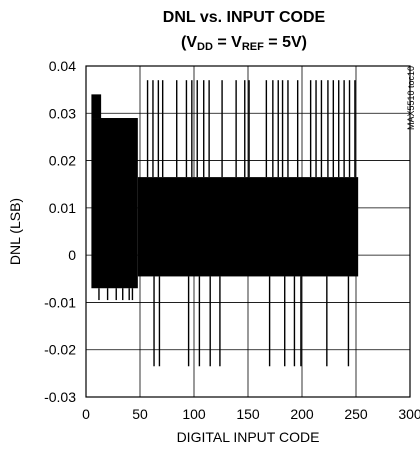 The width and height of the screenshot is (420, 459). What do you see at coordinates (15, 231) in the screenshot?
I see `y-axis-label: DNL (LSB)` at bounding box center [15, 231].